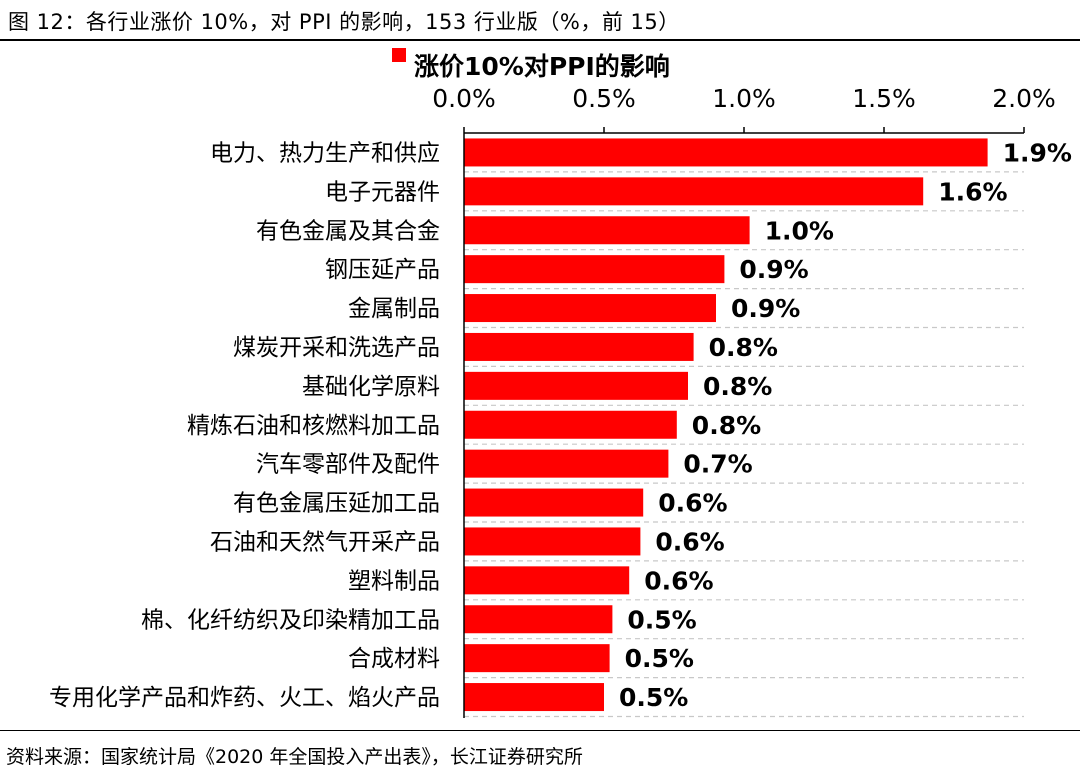  What do you see at coordinates (290, 620) in the screenshot?
I see `category-label: 棉、化纤纺织及印染精加工品` at bounding box center [290, 620].